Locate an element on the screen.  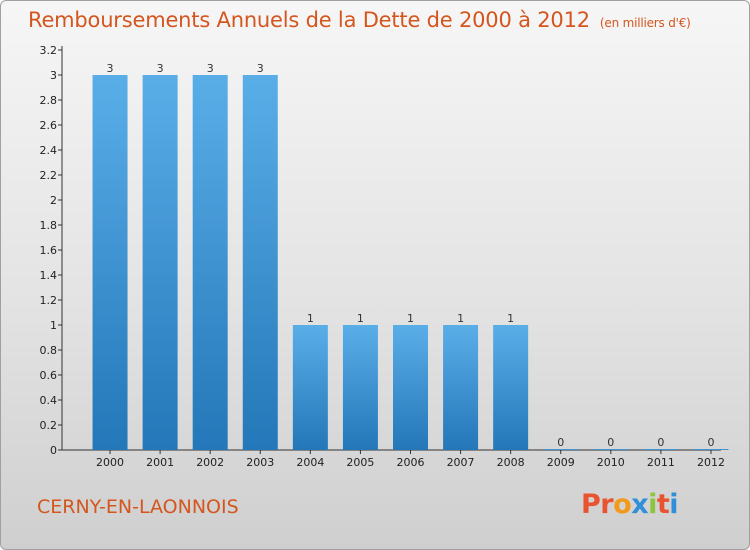
x-tick-label-2011: 2011 is located at coordinates (661, 462).